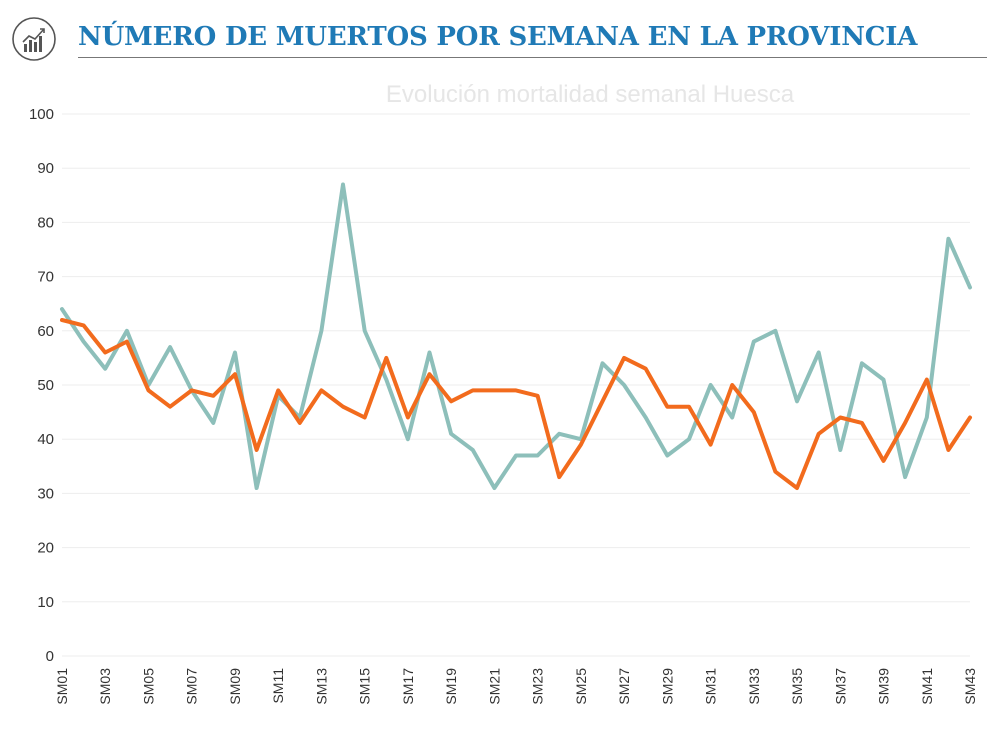  I want to click on y-axis: 0 10 20 30 40 50 60 70 80 90 100, so click(41, 385).